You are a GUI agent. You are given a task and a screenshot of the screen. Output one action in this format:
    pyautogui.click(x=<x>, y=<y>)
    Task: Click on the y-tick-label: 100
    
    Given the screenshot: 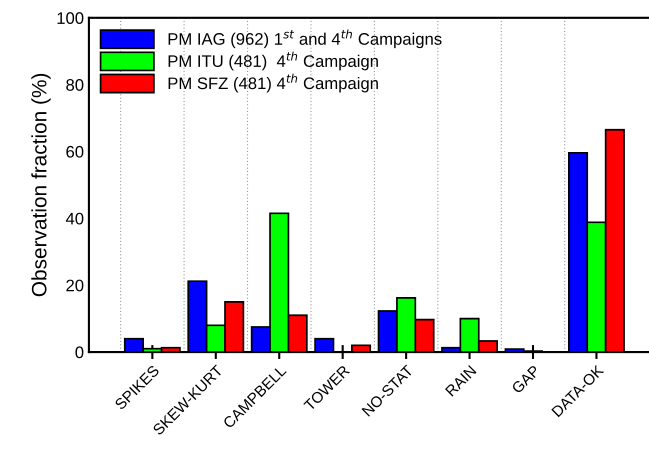 What is the action you would take?
    pyautogui.click(x=71, y=18)
    